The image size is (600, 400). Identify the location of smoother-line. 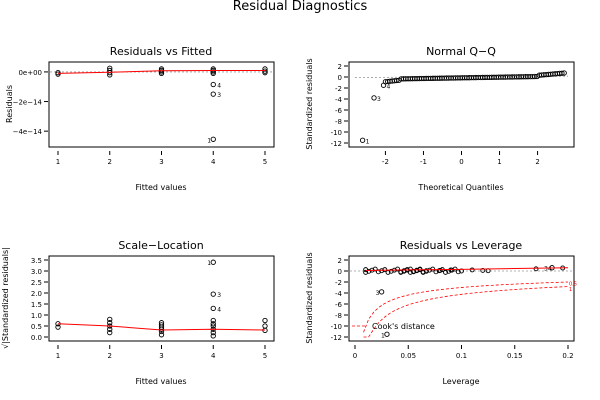
(161, 327).